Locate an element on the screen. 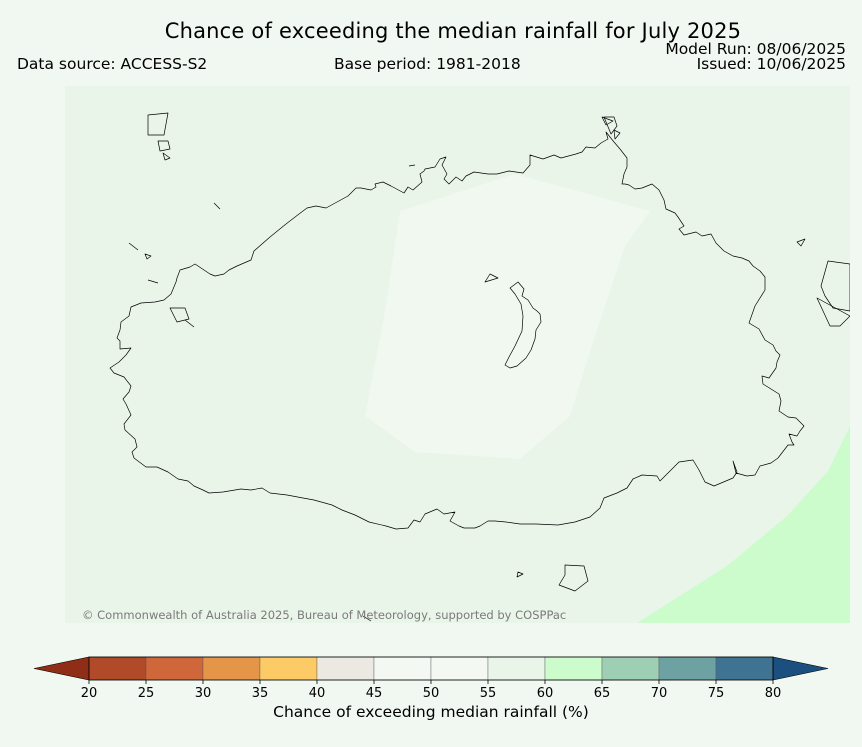  small-island-ne is located at coordinates (607, 121).